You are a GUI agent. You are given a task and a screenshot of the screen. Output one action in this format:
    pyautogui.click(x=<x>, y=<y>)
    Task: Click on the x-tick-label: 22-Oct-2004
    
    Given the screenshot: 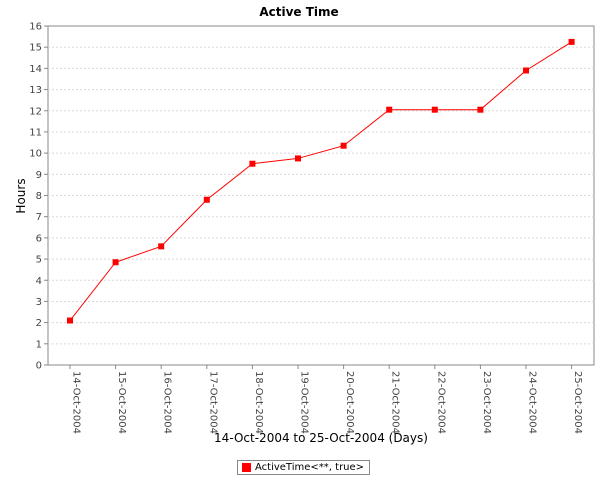 What is the action you would take?
    pyautogui.click(x=440, y=402)
    